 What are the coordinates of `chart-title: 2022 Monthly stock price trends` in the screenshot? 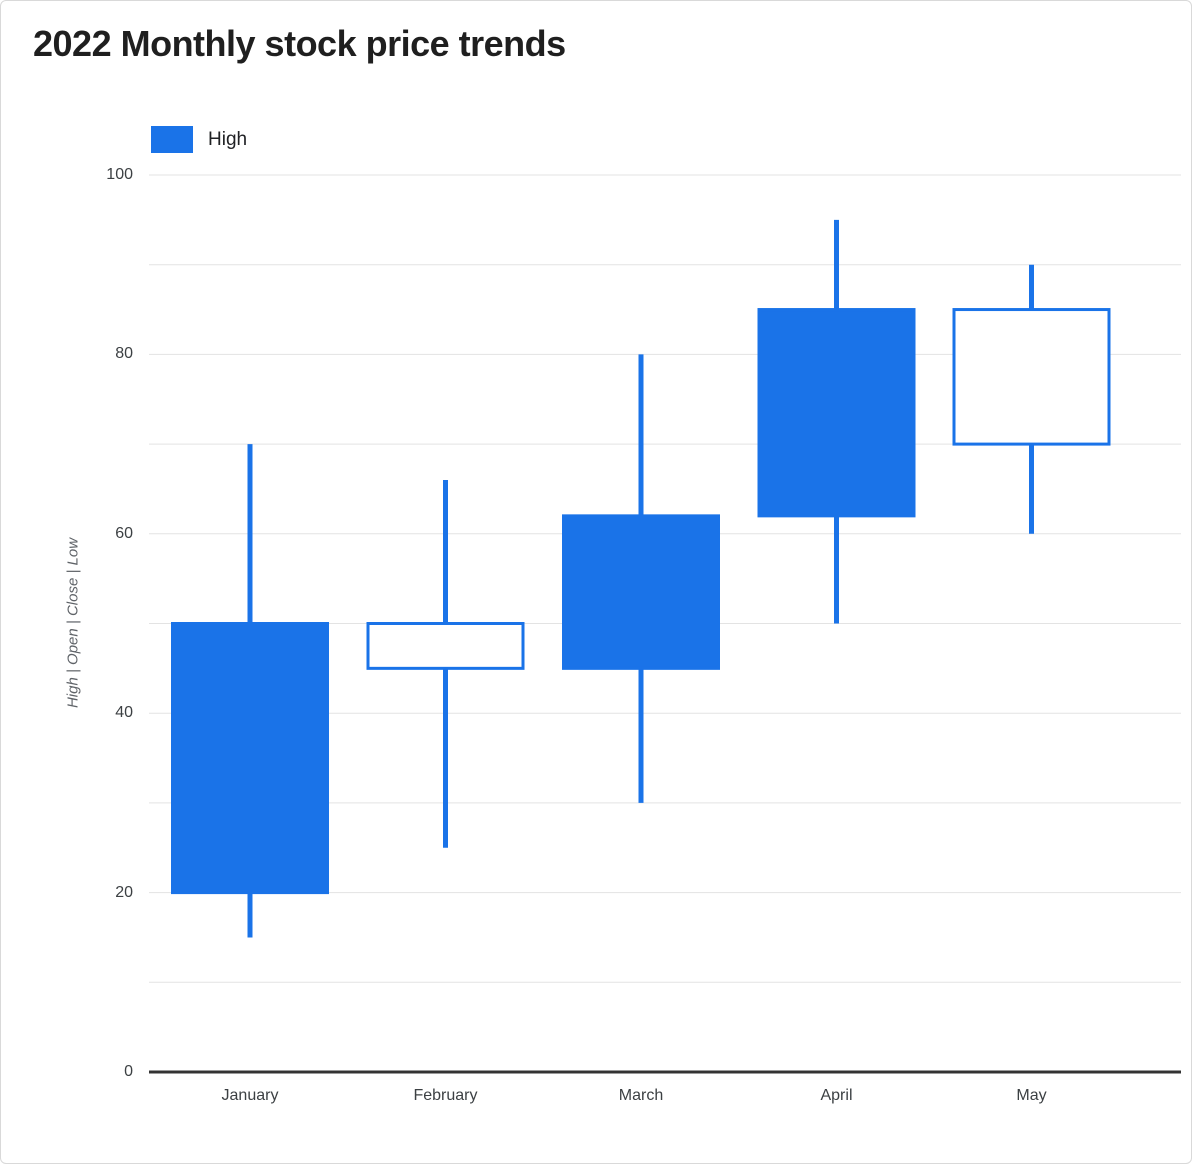 It's located at (299, 43).